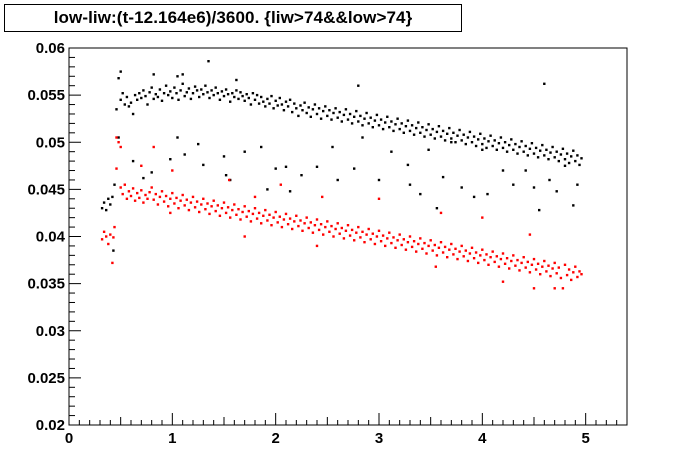  What do you see at coordinates (585, 438) in the screenshot?
I see `x-tick-label: 5` at bounding box center [585, 438].